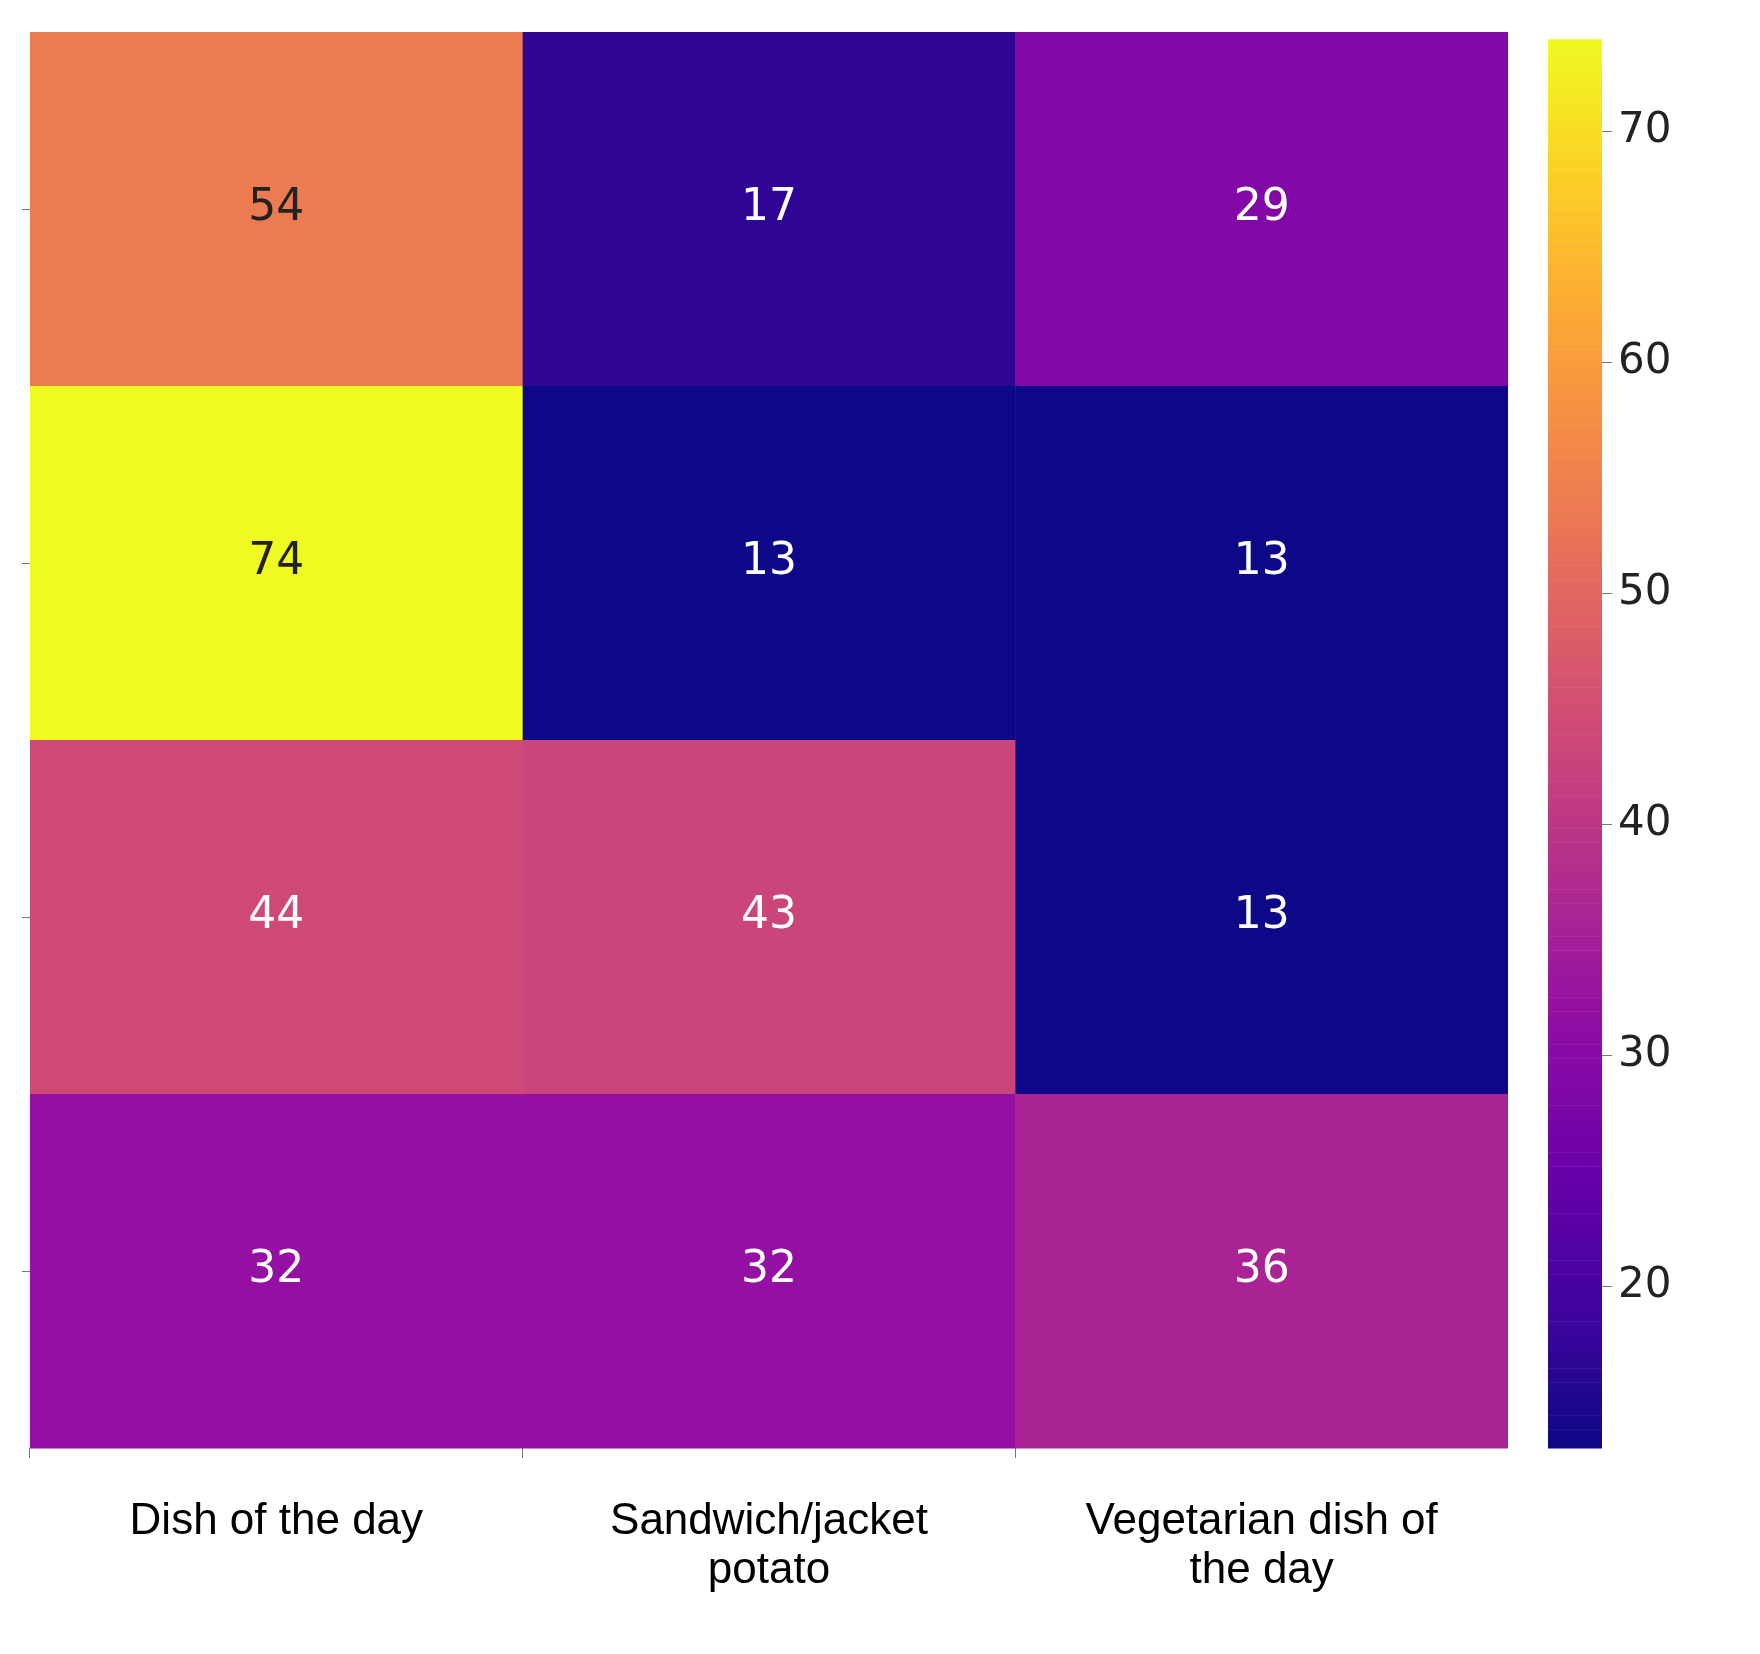 Image resolution: width=1760 pixels, height=1654 pixels. What do you see at coordinates (276, 1519) in the screenshot?
I see `x-tick-label: Dish of the day` at bounding box center [276, 1519].